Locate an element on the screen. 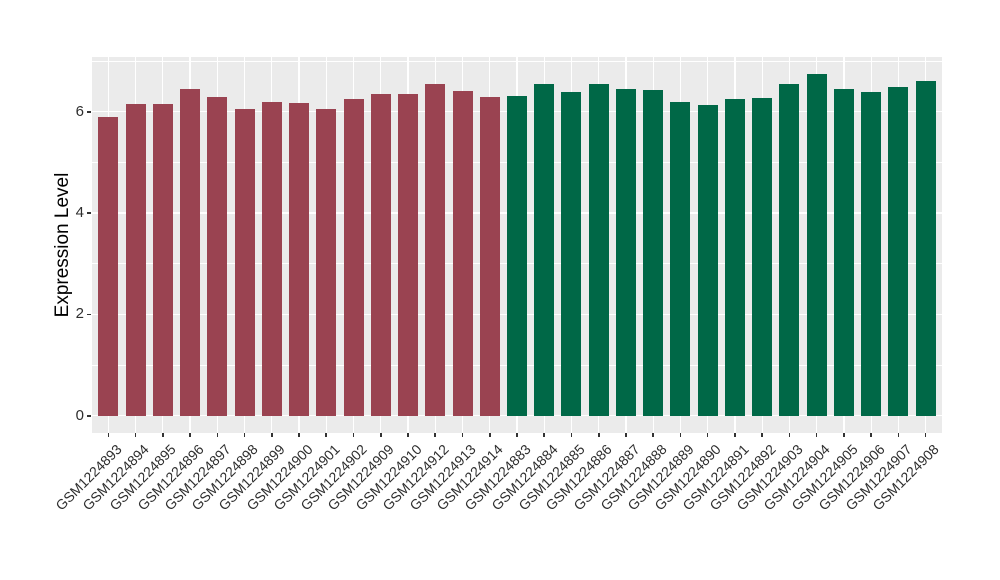  y-tick-label: 0 is located at coordinates (79, 415).